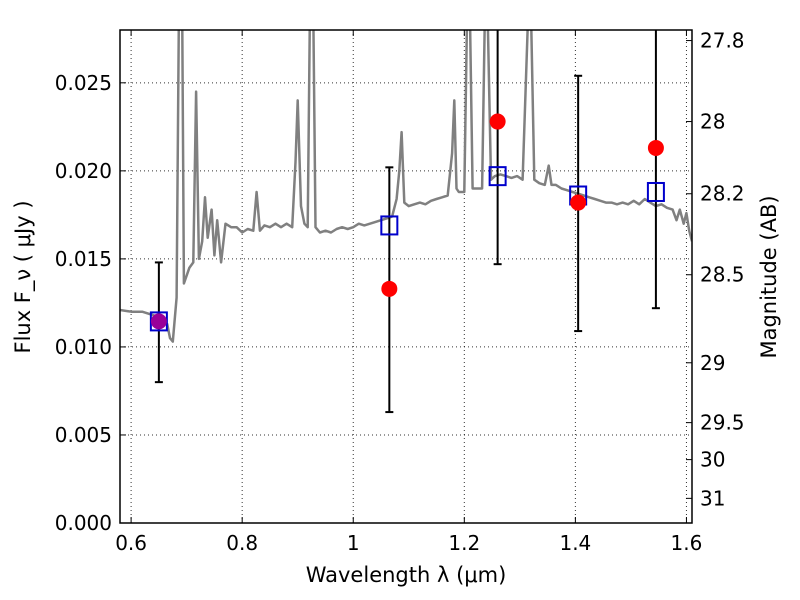 Image resolution: width=800 pixels, height=600 pixels. What do you see at coordinates (722, 41) in the screenshot?
I see `y2-tick-label: 27.8` at bounding box center [722, 41].